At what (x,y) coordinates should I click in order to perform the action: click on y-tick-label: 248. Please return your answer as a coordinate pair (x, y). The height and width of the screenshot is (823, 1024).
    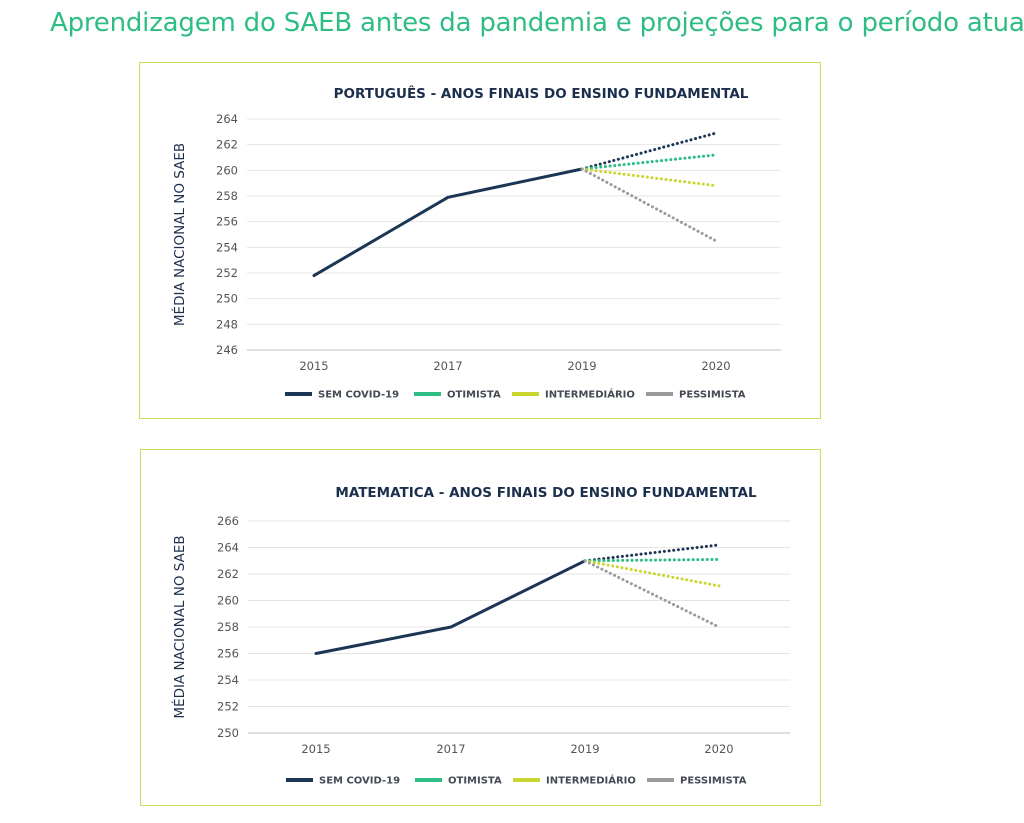
    Looking at the image, I should click on (227, 324).